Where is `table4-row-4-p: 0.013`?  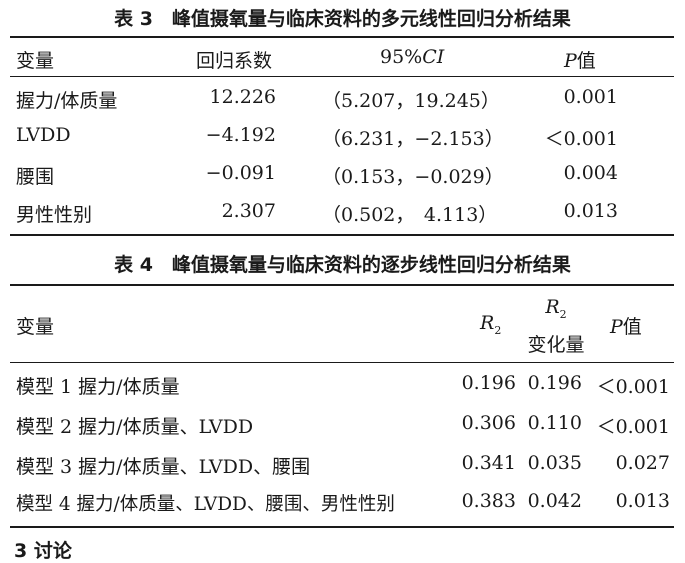 table4-row-4-p: 0.013 is located at coordinates (642, 501).